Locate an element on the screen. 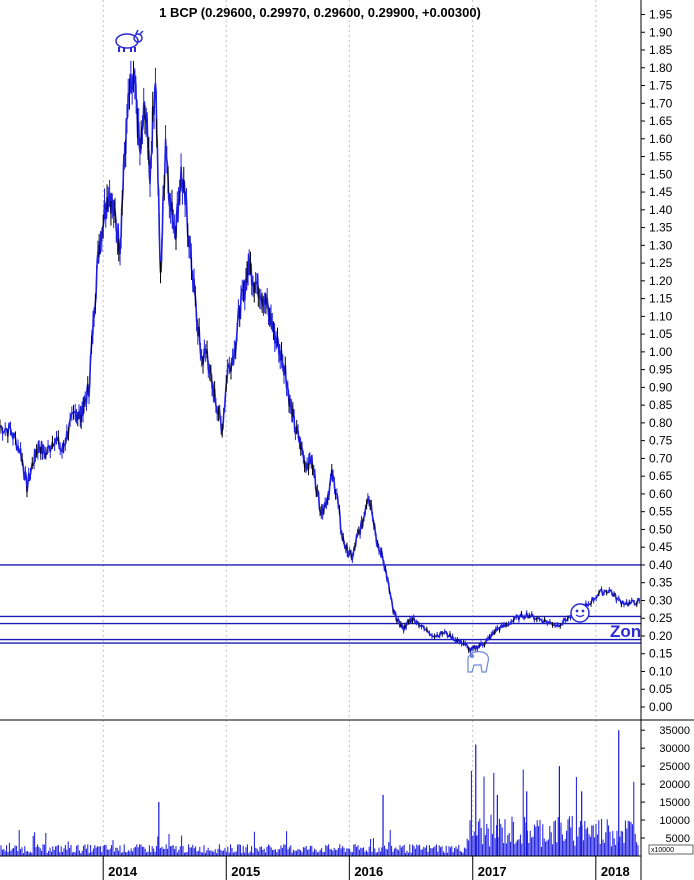  y-tick-label-0.80: 0.80 is located at coordinates (661, 423).